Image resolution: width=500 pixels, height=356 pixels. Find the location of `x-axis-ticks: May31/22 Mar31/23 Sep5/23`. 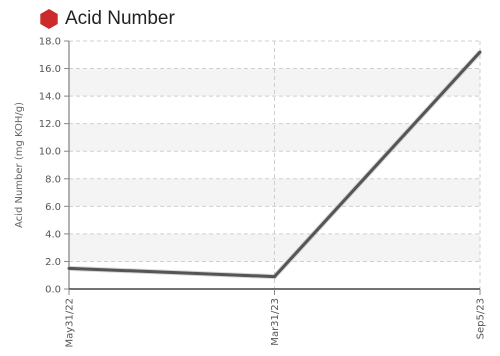

x-axis-ticks: May31/22 Mar31/23 Sep5/23 is located at coordinates (276, 318).